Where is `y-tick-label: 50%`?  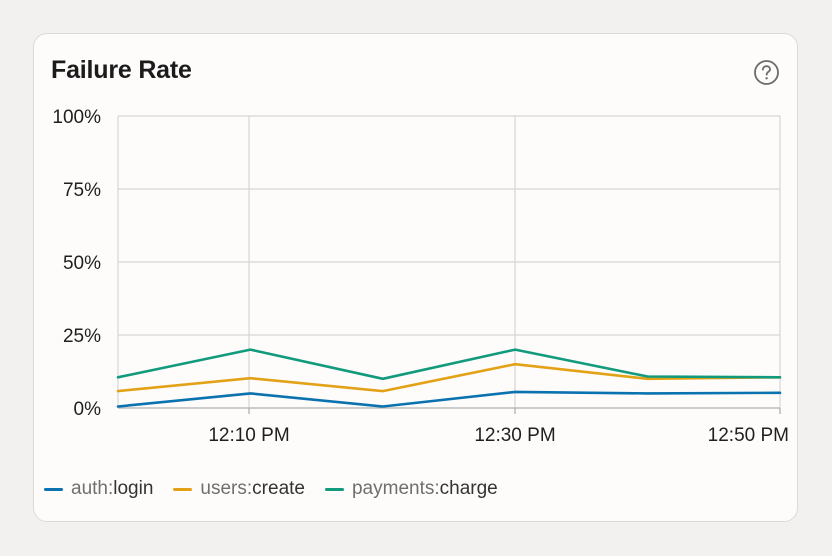 y-tick-label: 50% is located at coordinates (82, 263).